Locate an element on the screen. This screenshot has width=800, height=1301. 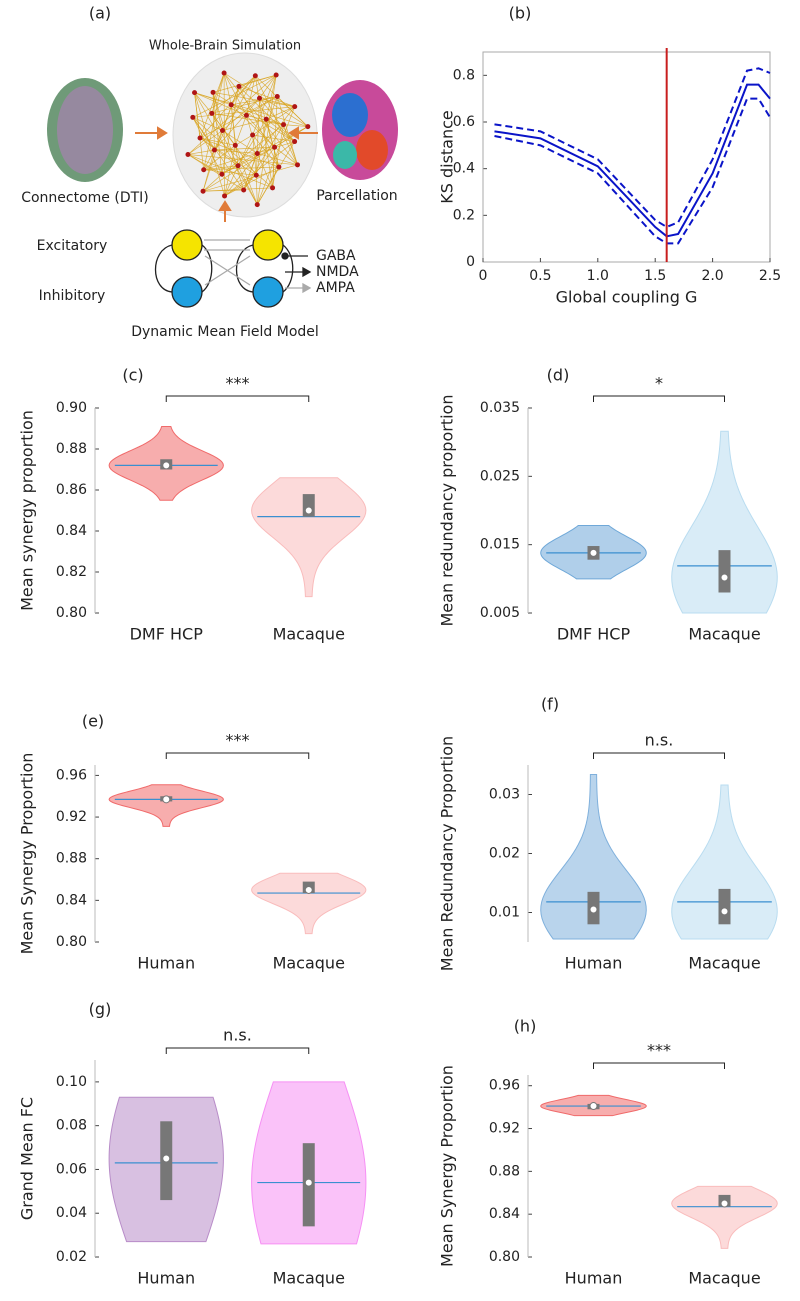
y-axis-label: Mean Synergy Proportion is located at coordinates (27, 854).